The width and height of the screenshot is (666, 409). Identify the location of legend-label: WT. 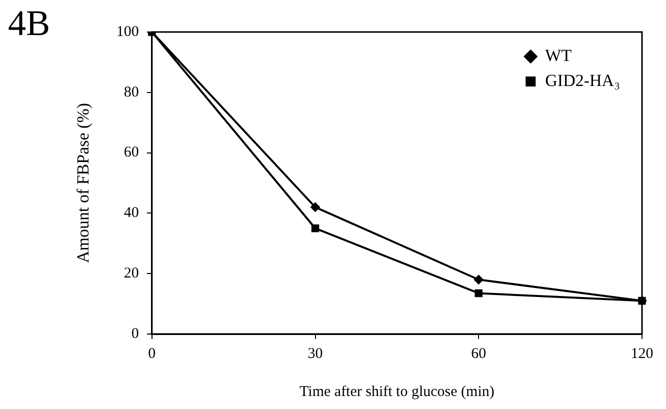
(558, 55).